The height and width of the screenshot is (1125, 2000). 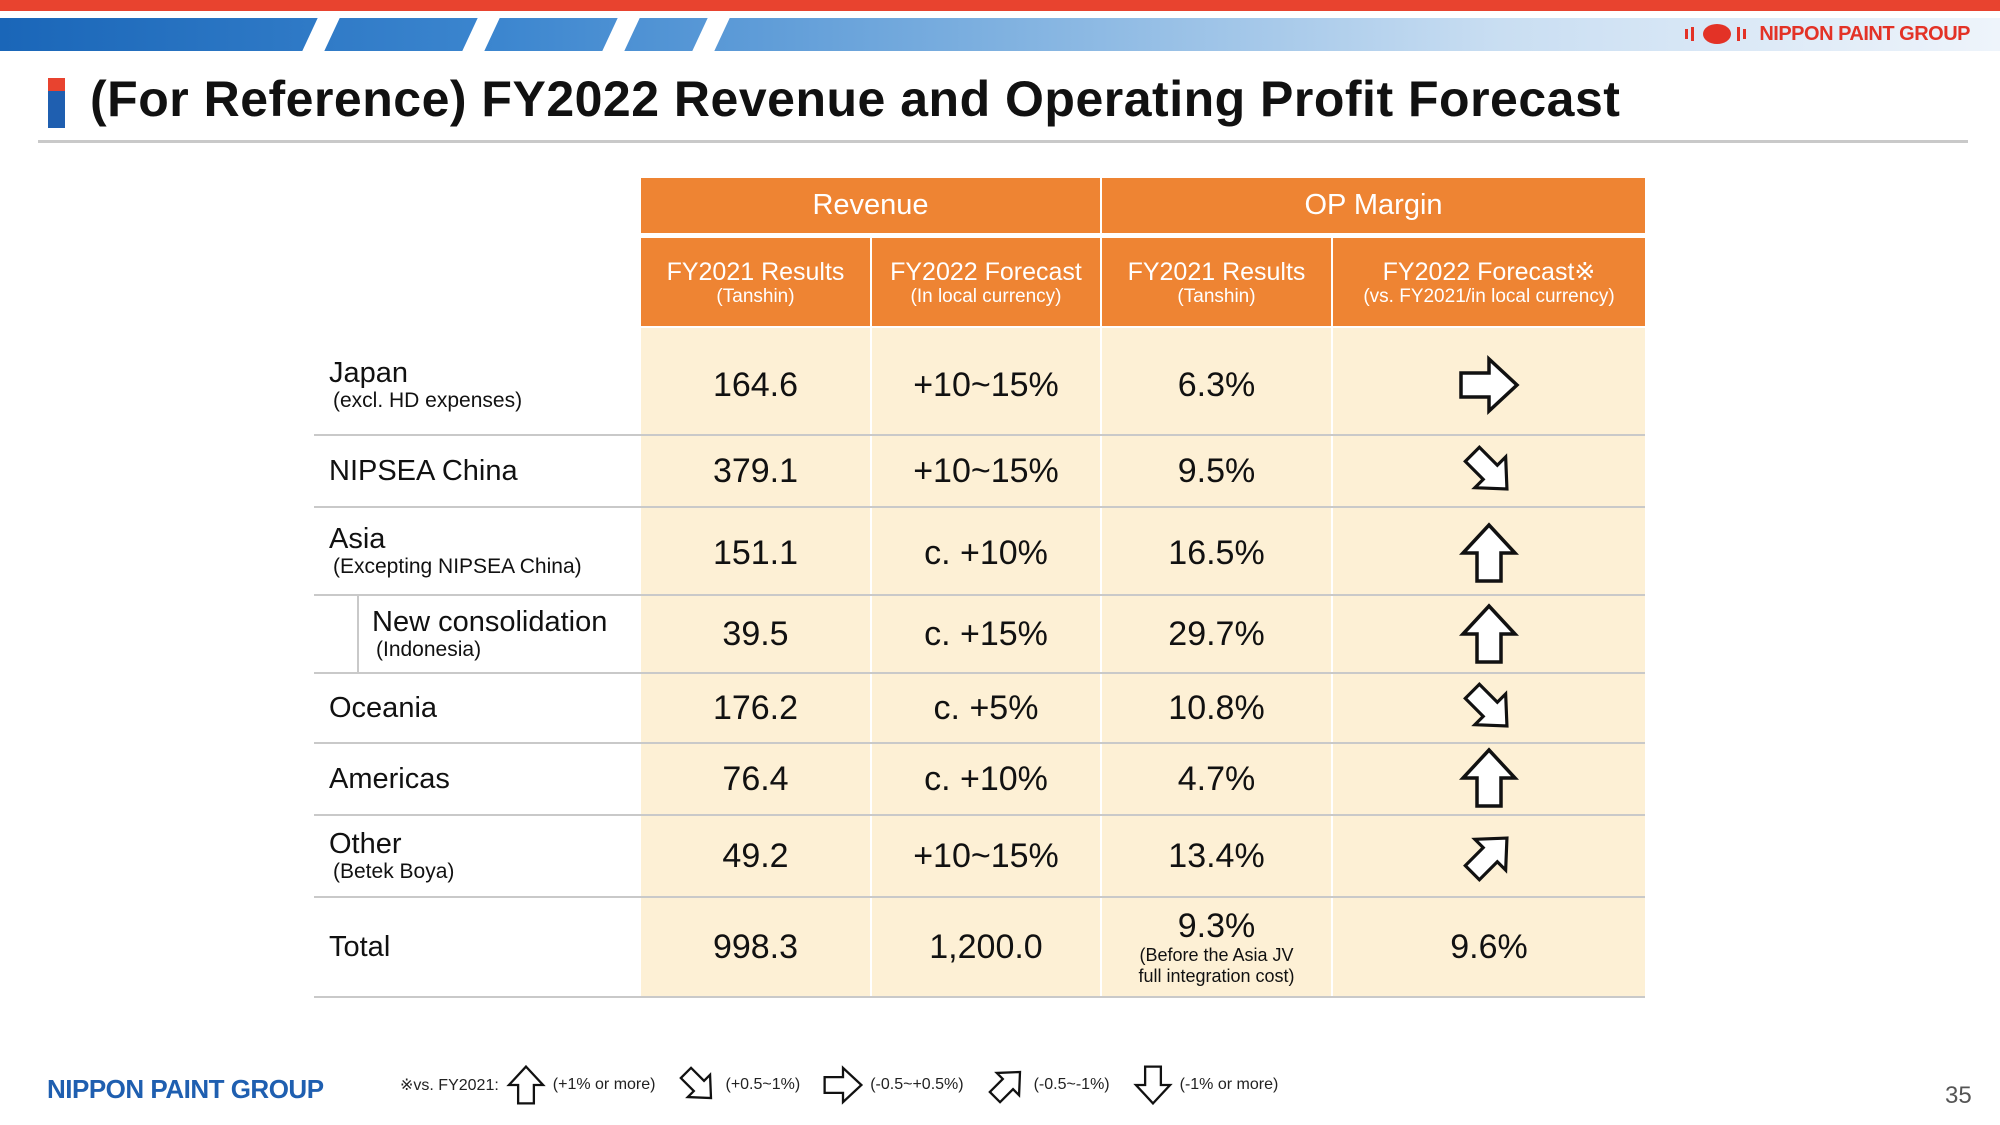 I want to click on arrow-down-icon, so click(x=1153, y=1085).